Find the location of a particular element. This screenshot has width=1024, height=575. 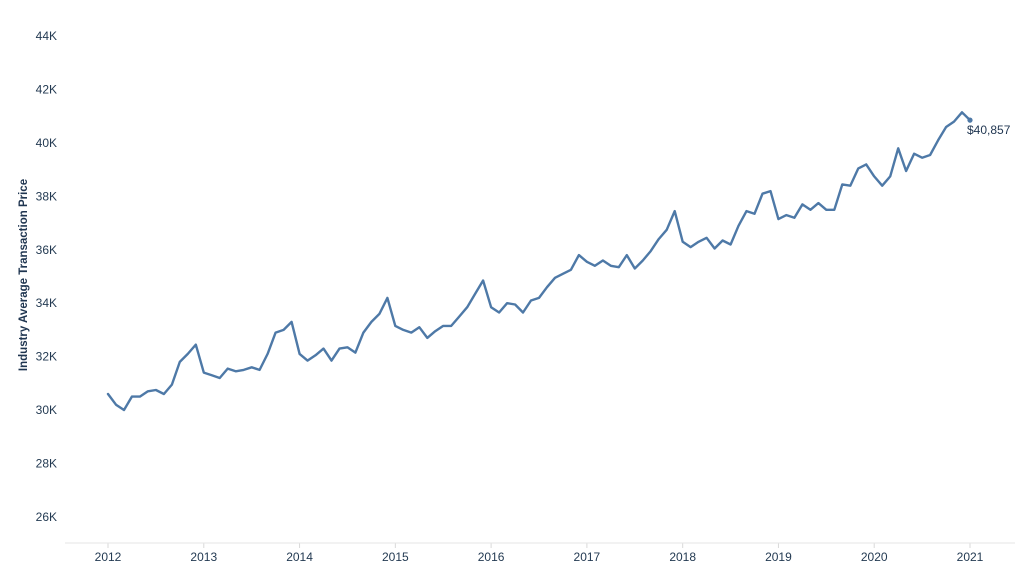

y-axis-ticks: 26K 28K 30K 32K 34K 36K 38K 40K 42K 44K is located at coordinates (46, 276).